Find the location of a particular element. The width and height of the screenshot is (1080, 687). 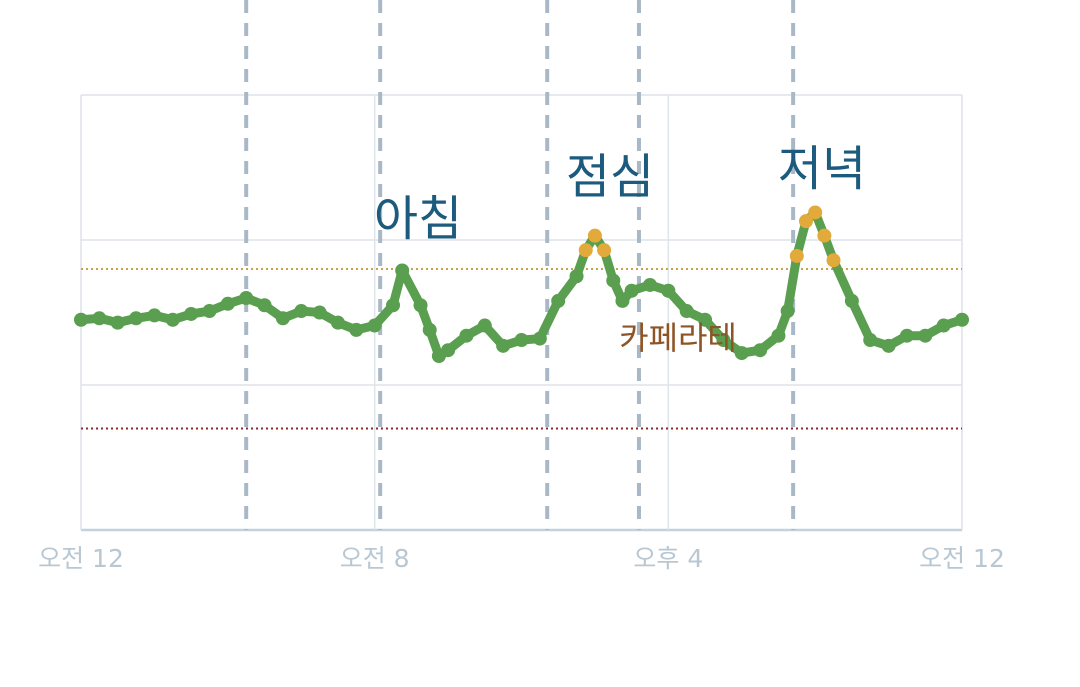

annotation: 저녁 is located at coordinates (822, 169).